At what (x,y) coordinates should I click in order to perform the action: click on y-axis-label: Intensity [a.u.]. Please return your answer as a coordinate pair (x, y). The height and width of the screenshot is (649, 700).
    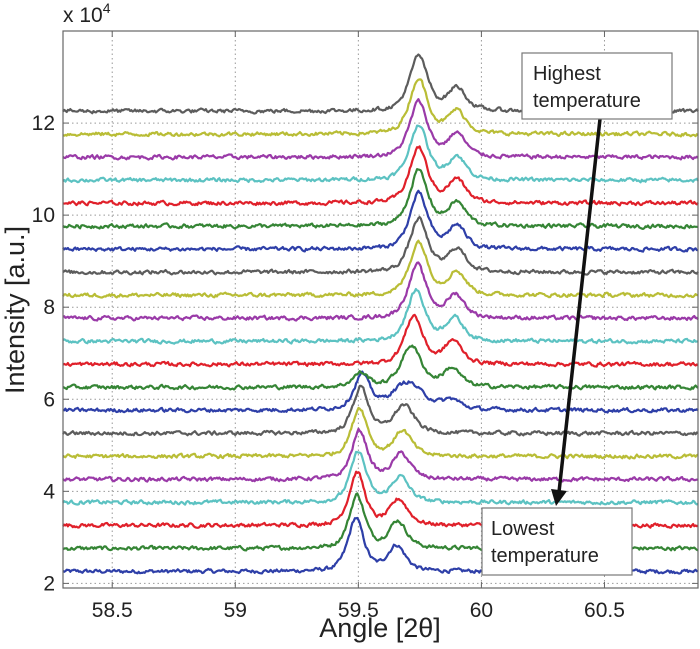
    Looking at the image, I should click on (15, 310).